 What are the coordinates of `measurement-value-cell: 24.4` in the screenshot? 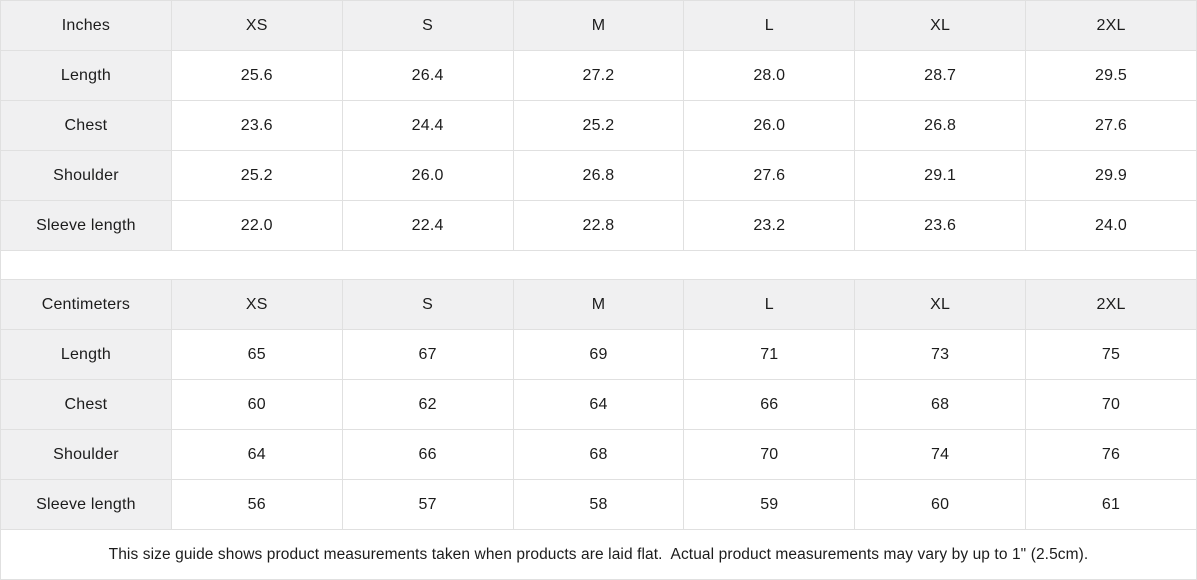 It's located at (427, 125).